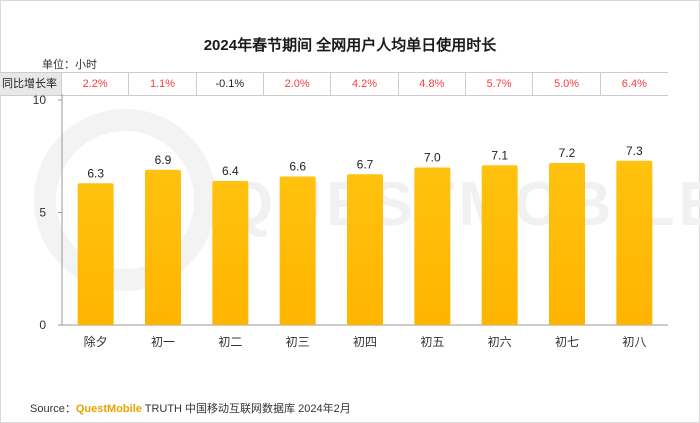 Image resolution: width=700 pixels, height=423 pixels. What do you see at coordinates (634, 84) in the screenshot?
I see `growth-rate-cell-9: 6.4%` at bounding box center [634, 84].